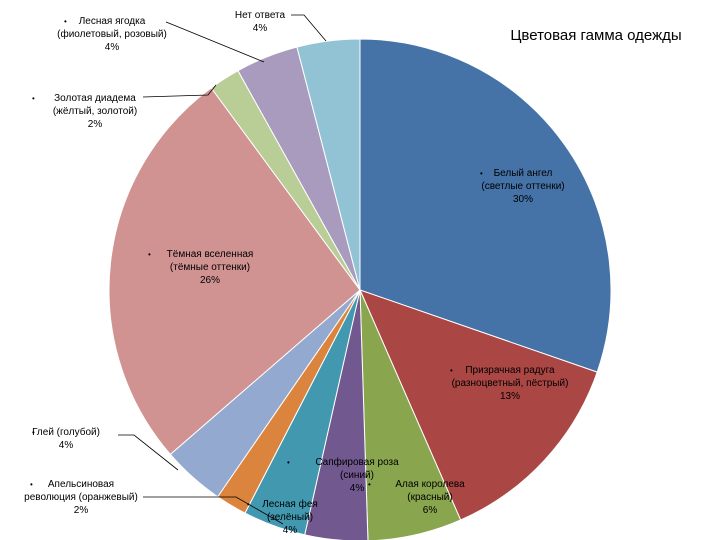 The image size is (720, 540). Describe the element at coordinates (357, 475) in the screenshot. I see `slice-label: Сапфировая роза (синий) 4%` at that location.